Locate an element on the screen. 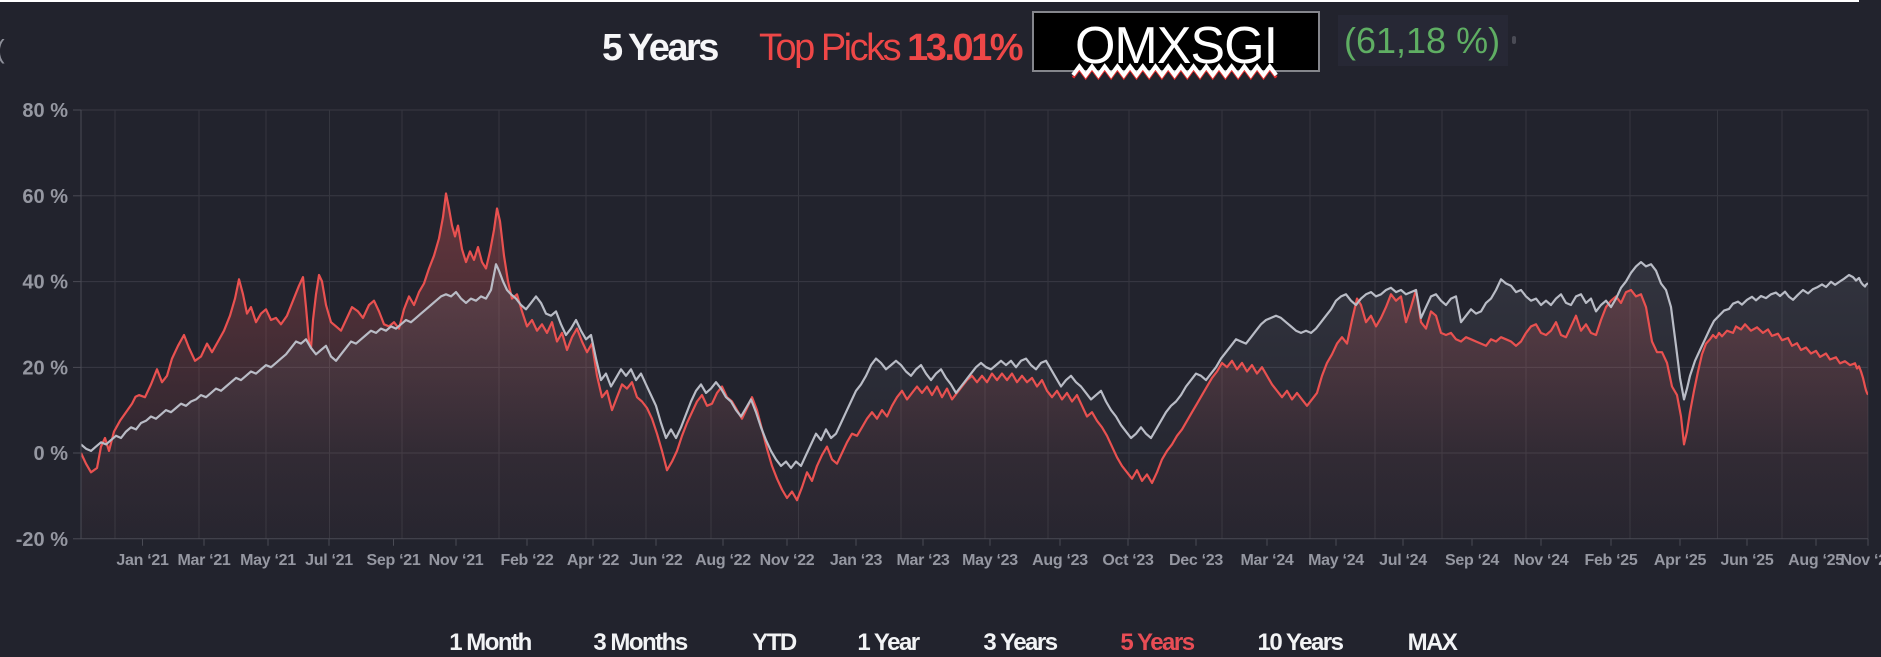  svg-text: Nov ‘22 is located at coordinates (787, 560).